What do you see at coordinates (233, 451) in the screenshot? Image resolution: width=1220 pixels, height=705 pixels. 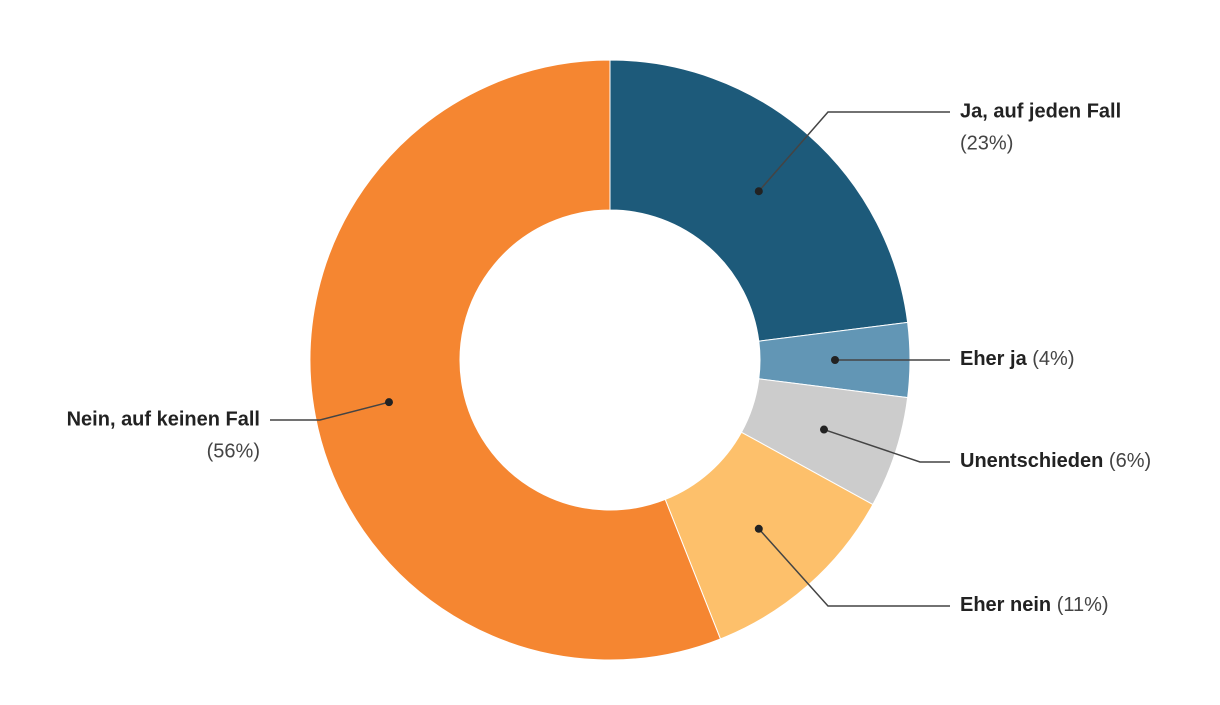 I see `value-label: (56%)` at bounding box center [233, 451].